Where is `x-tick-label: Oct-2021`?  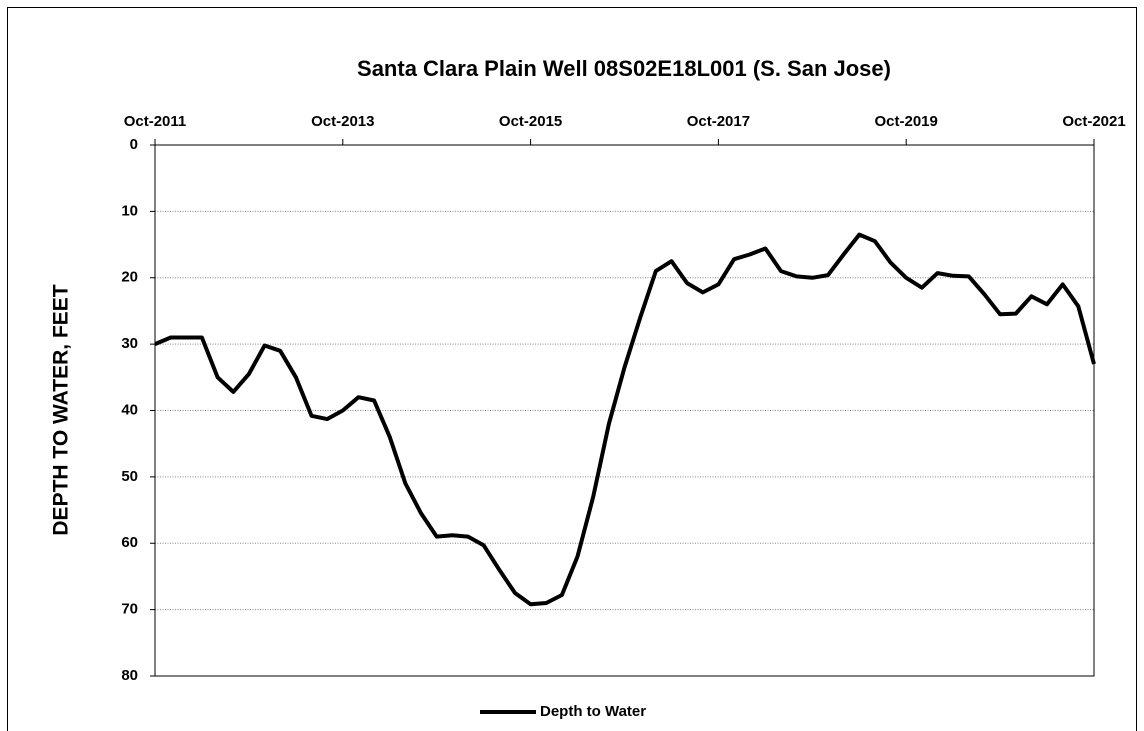 x-tick-label: Oct-2021 is located at coordinates (1093, 121).